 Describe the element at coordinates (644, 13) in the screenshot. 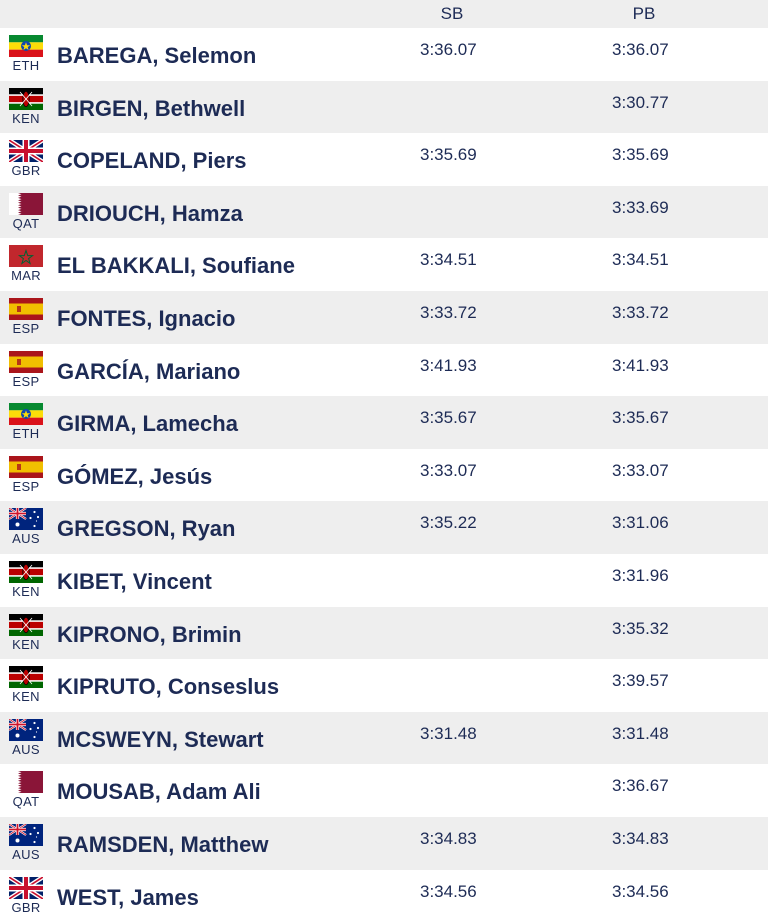

I see `pb-column-header: PB` at that location.